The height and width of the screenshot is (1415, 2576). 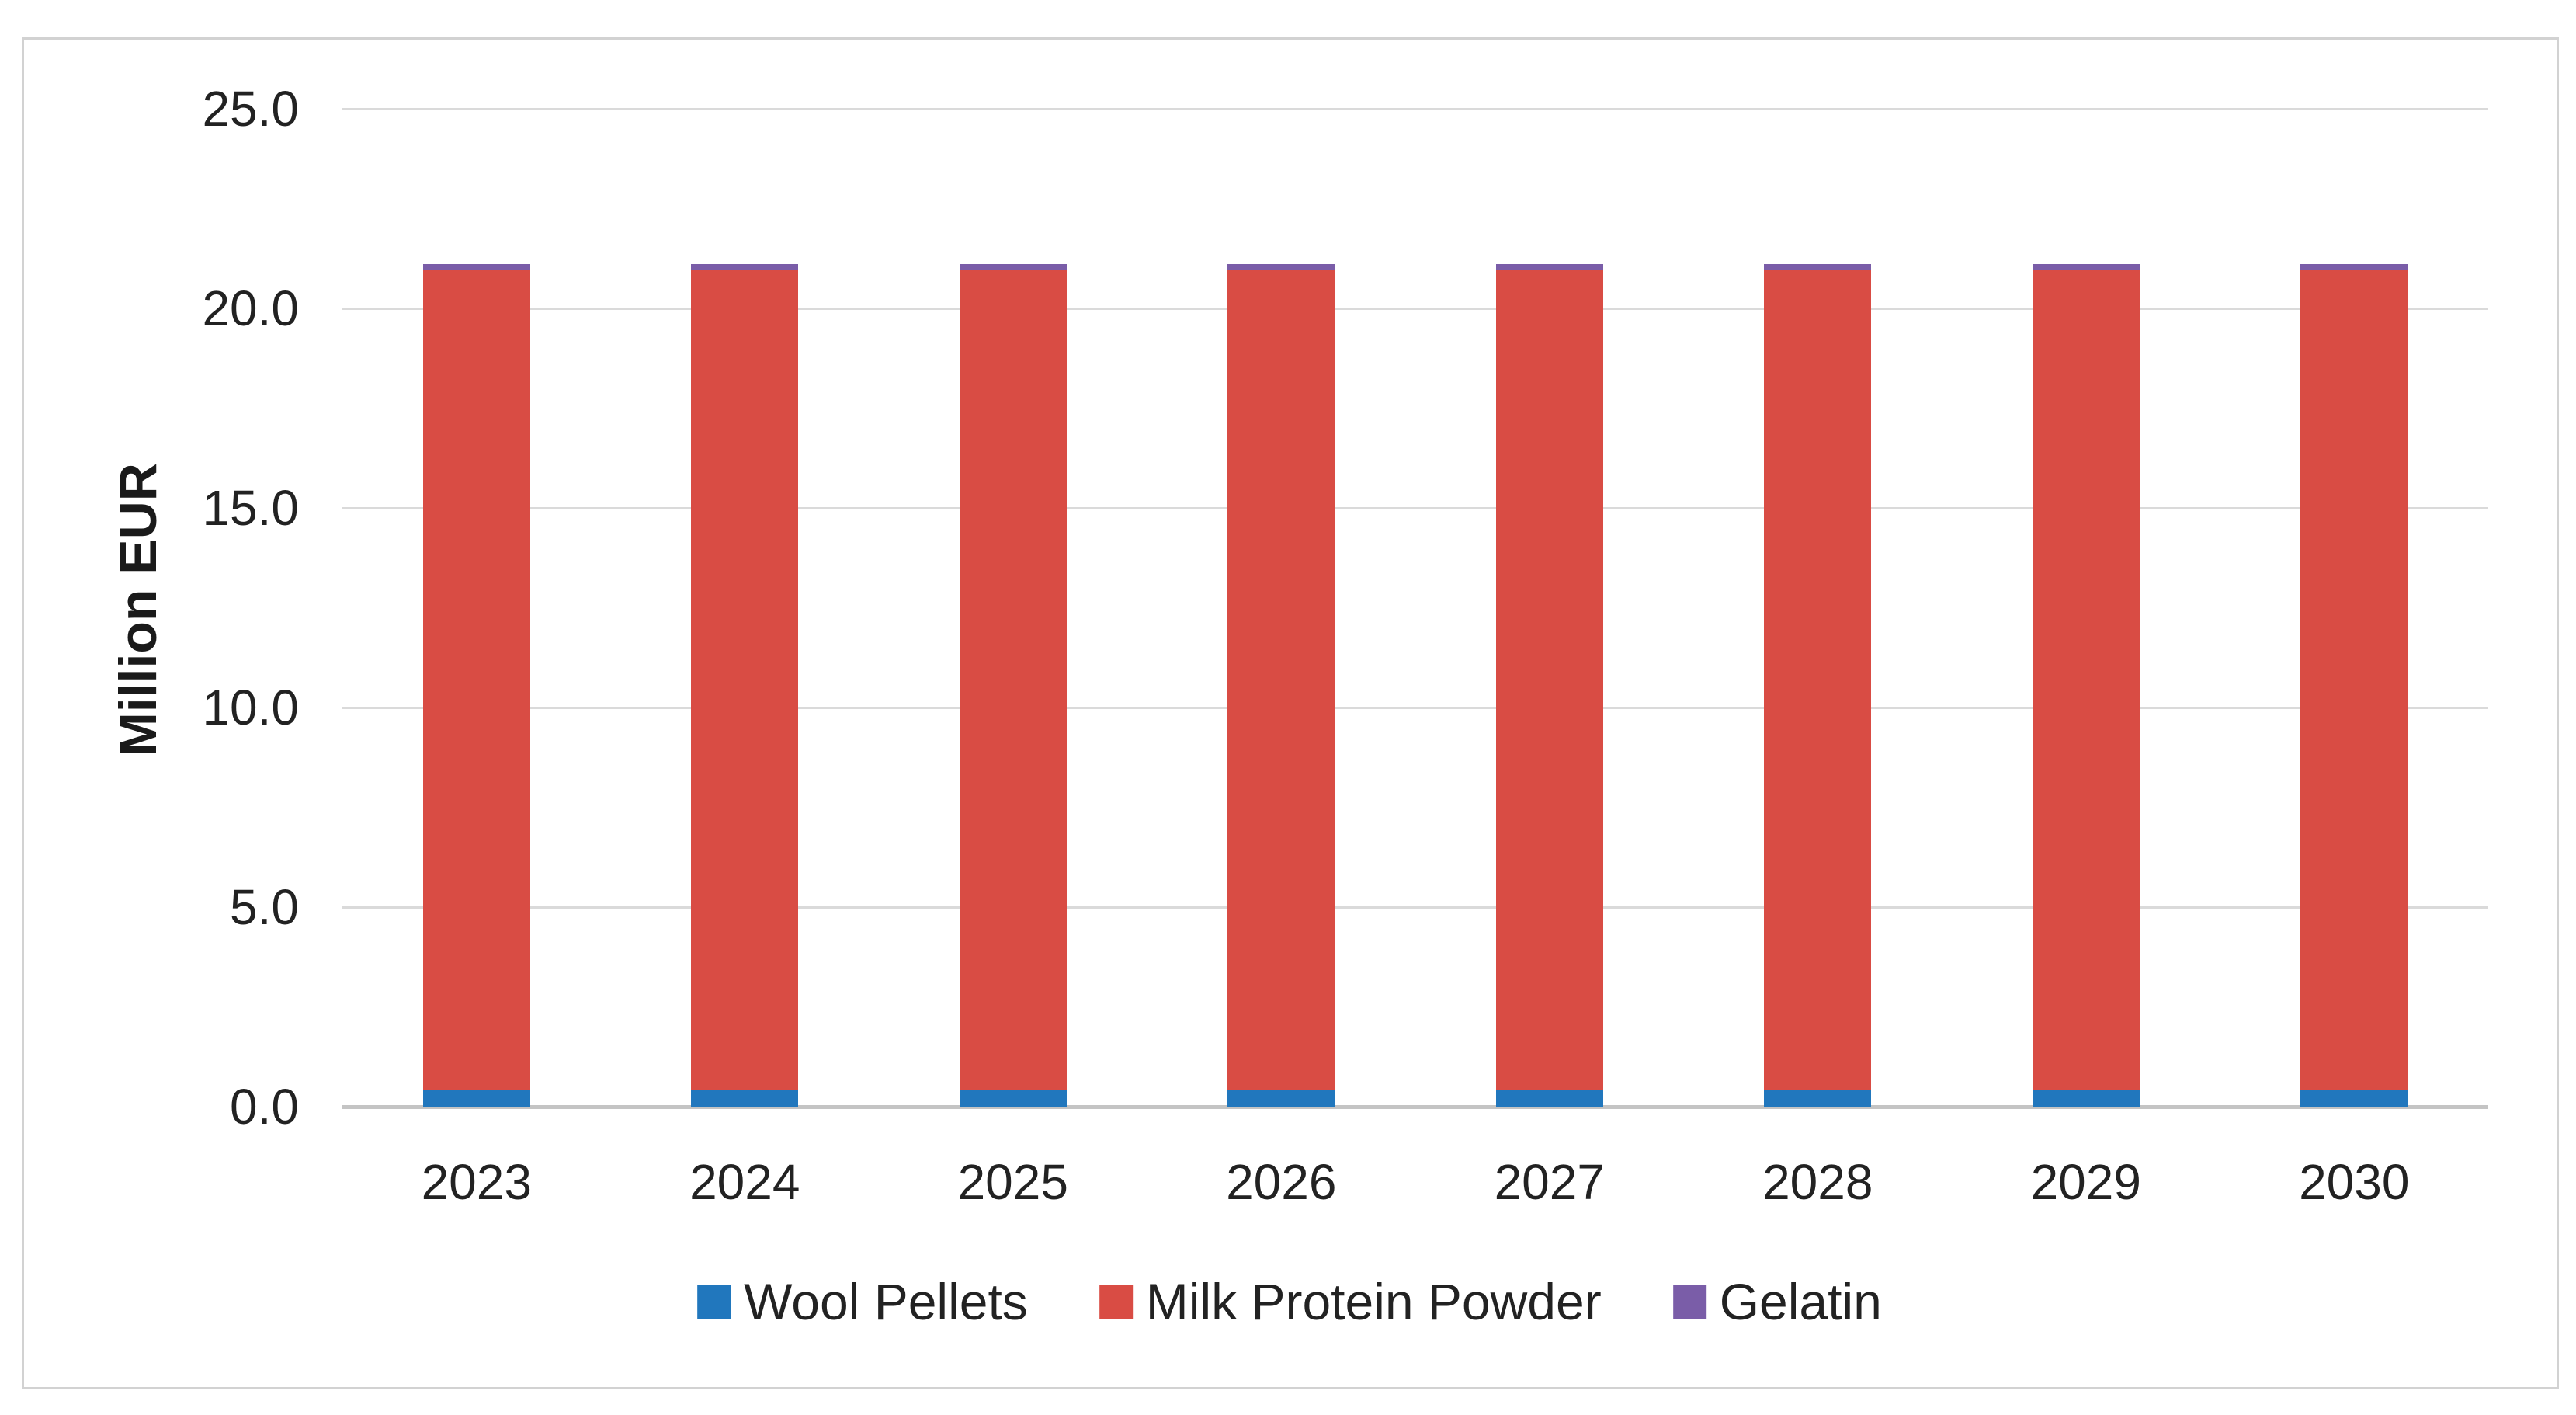 I want to click on legend-label: Wool Pellets, so click(x=886, y=1301).